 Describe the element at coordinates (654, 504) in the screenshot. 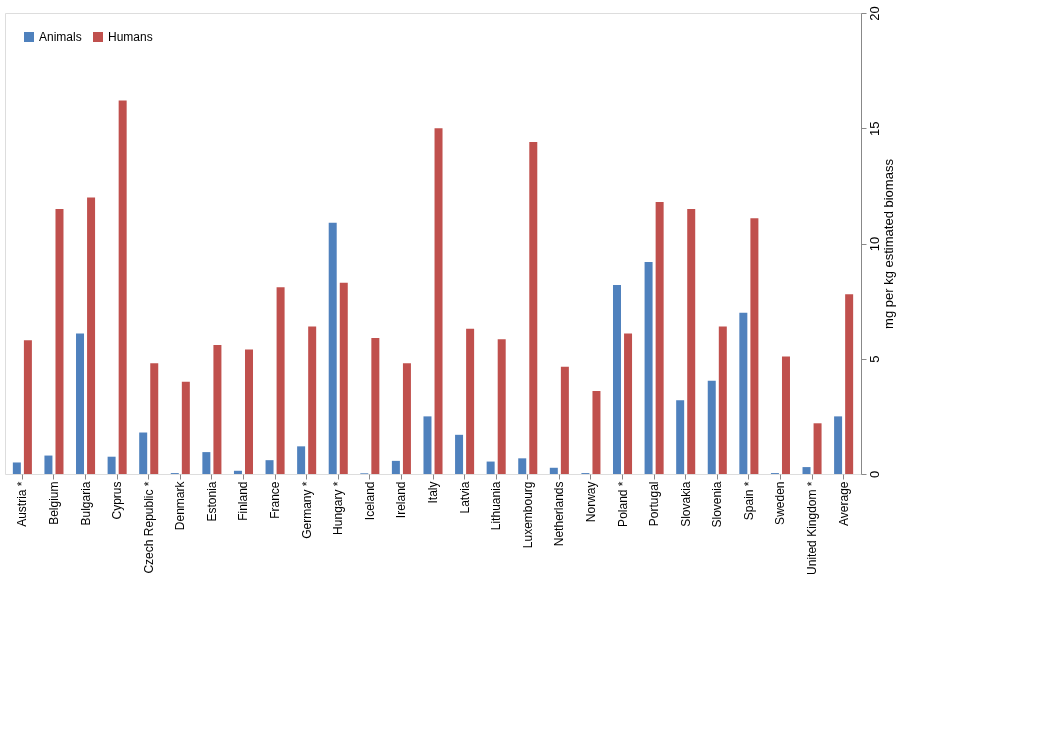

I see `x-tick-label: Portugal` at that location.